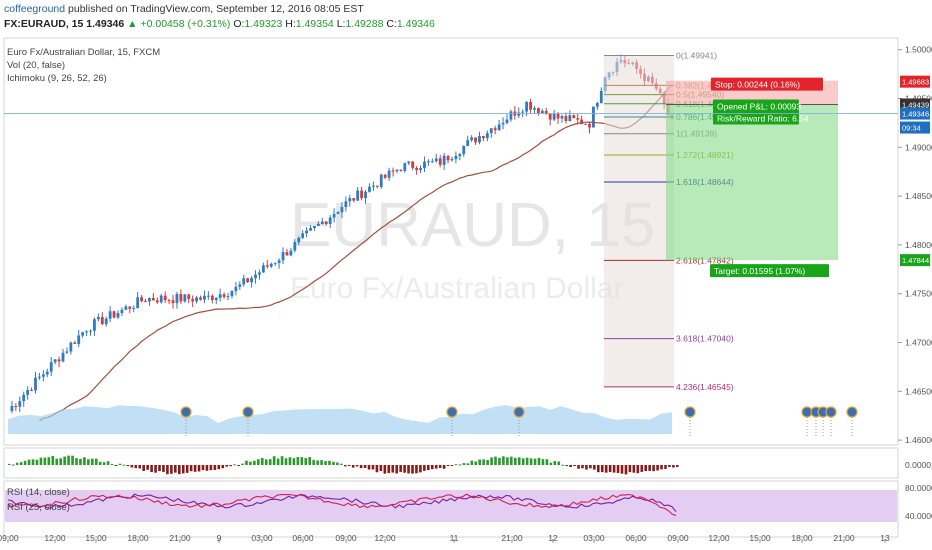  I want to click on fib-level-label: 0(1.49941), so click(696, 55).